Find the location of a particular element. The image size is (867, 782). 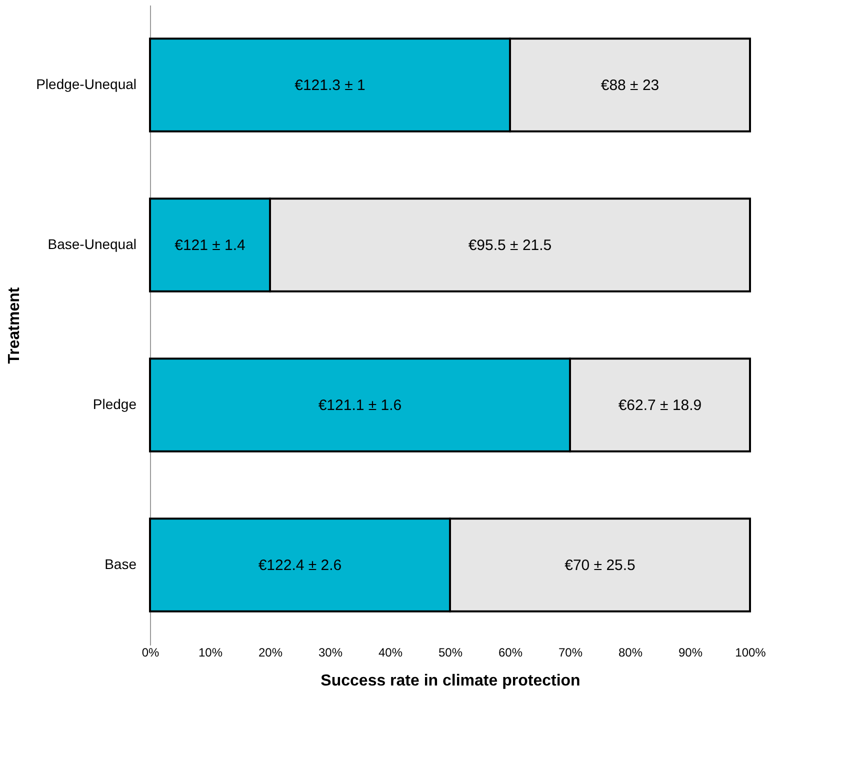

x-tick-label: 60% is located at coordinates (510, 653).